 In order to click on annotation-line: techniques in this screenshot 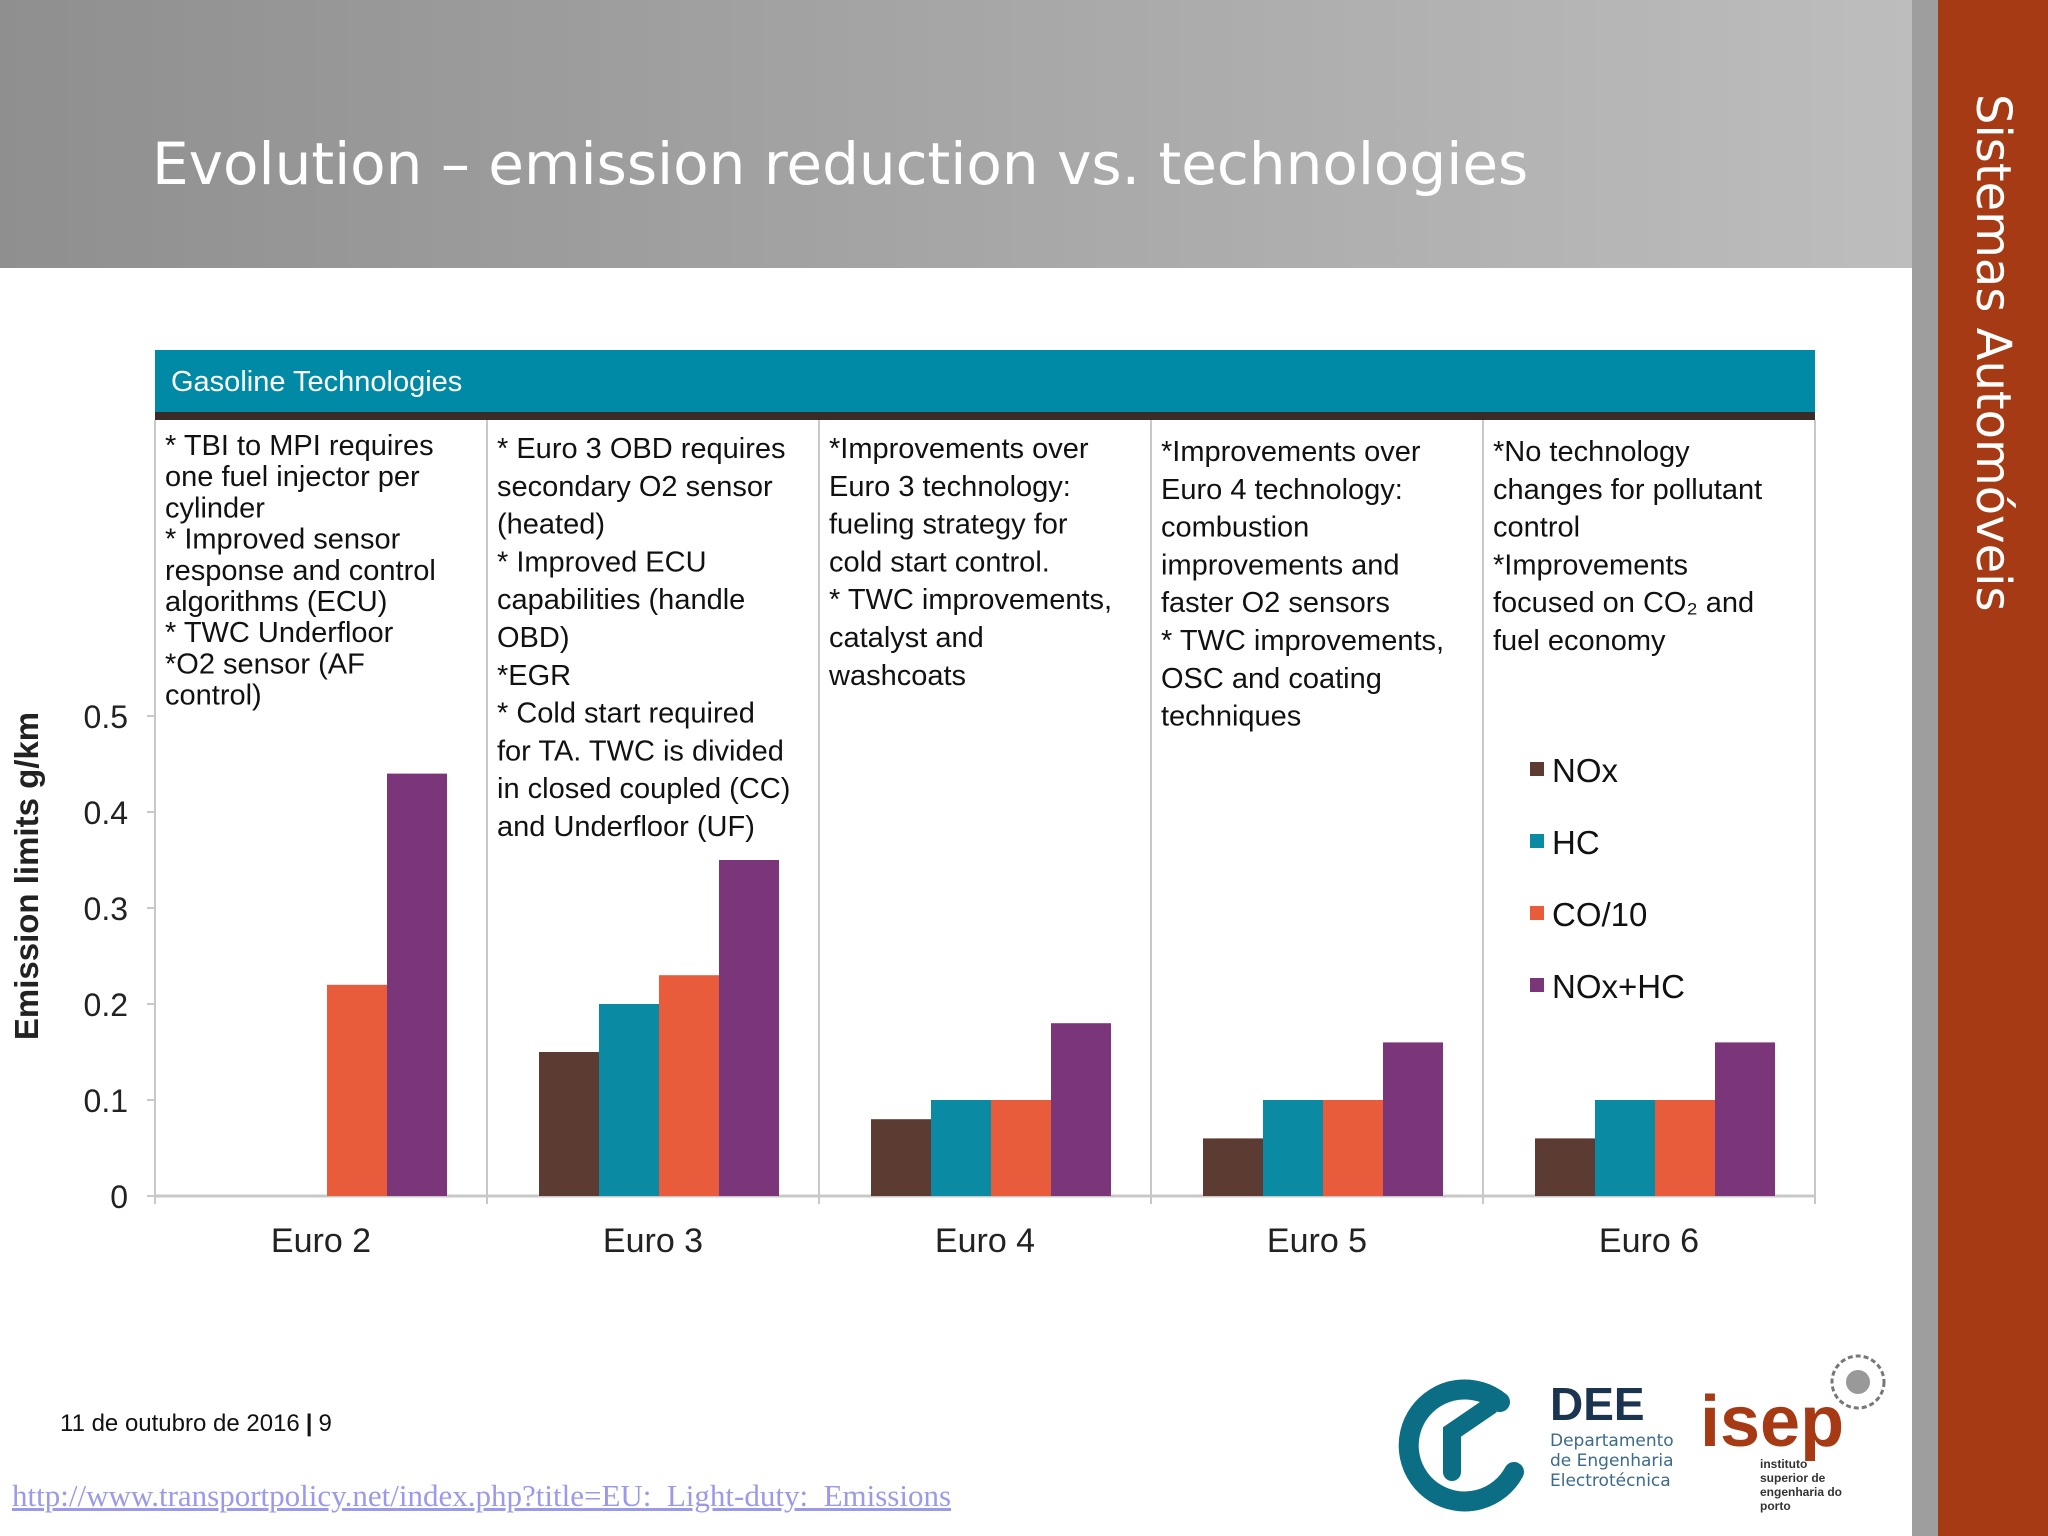, I will do `click(1231, 717)`.